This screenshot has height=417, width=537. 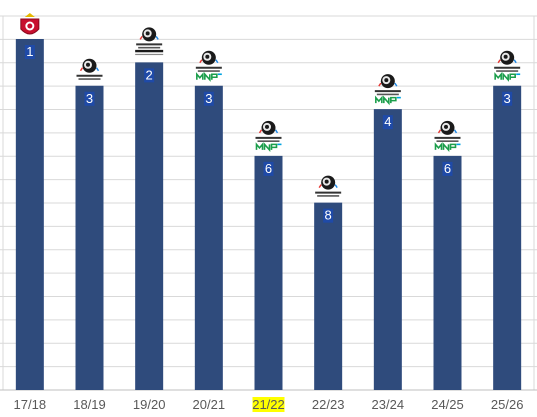 I want to click on data-label: 2, so click(x=149, y=74).